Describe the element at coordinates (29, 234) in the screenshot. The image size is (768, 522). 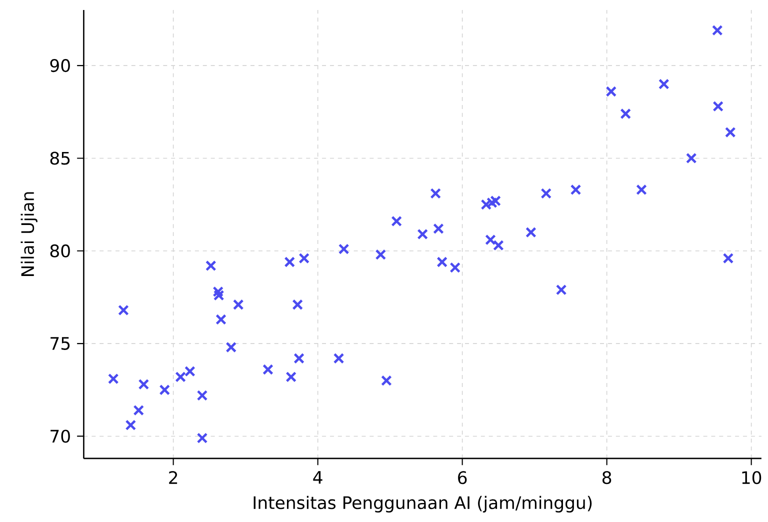
I see `y-axis-title: Nilai Ujian` at that location.